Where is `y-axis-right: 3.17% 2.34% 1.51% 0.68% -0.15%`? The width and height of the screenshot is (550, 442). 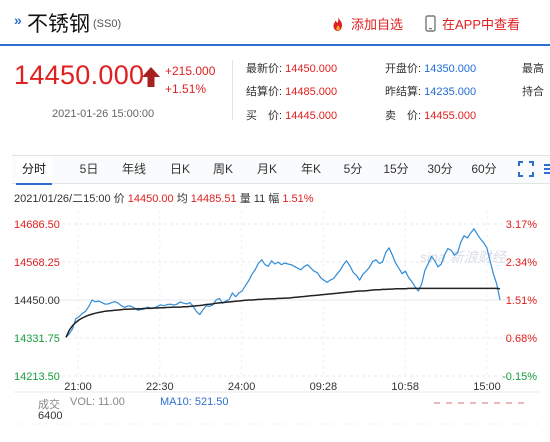 y-axis-right: 3.17% 2.34% 1.51% 0.68% -0.15% is located at coordinates (519, 301).